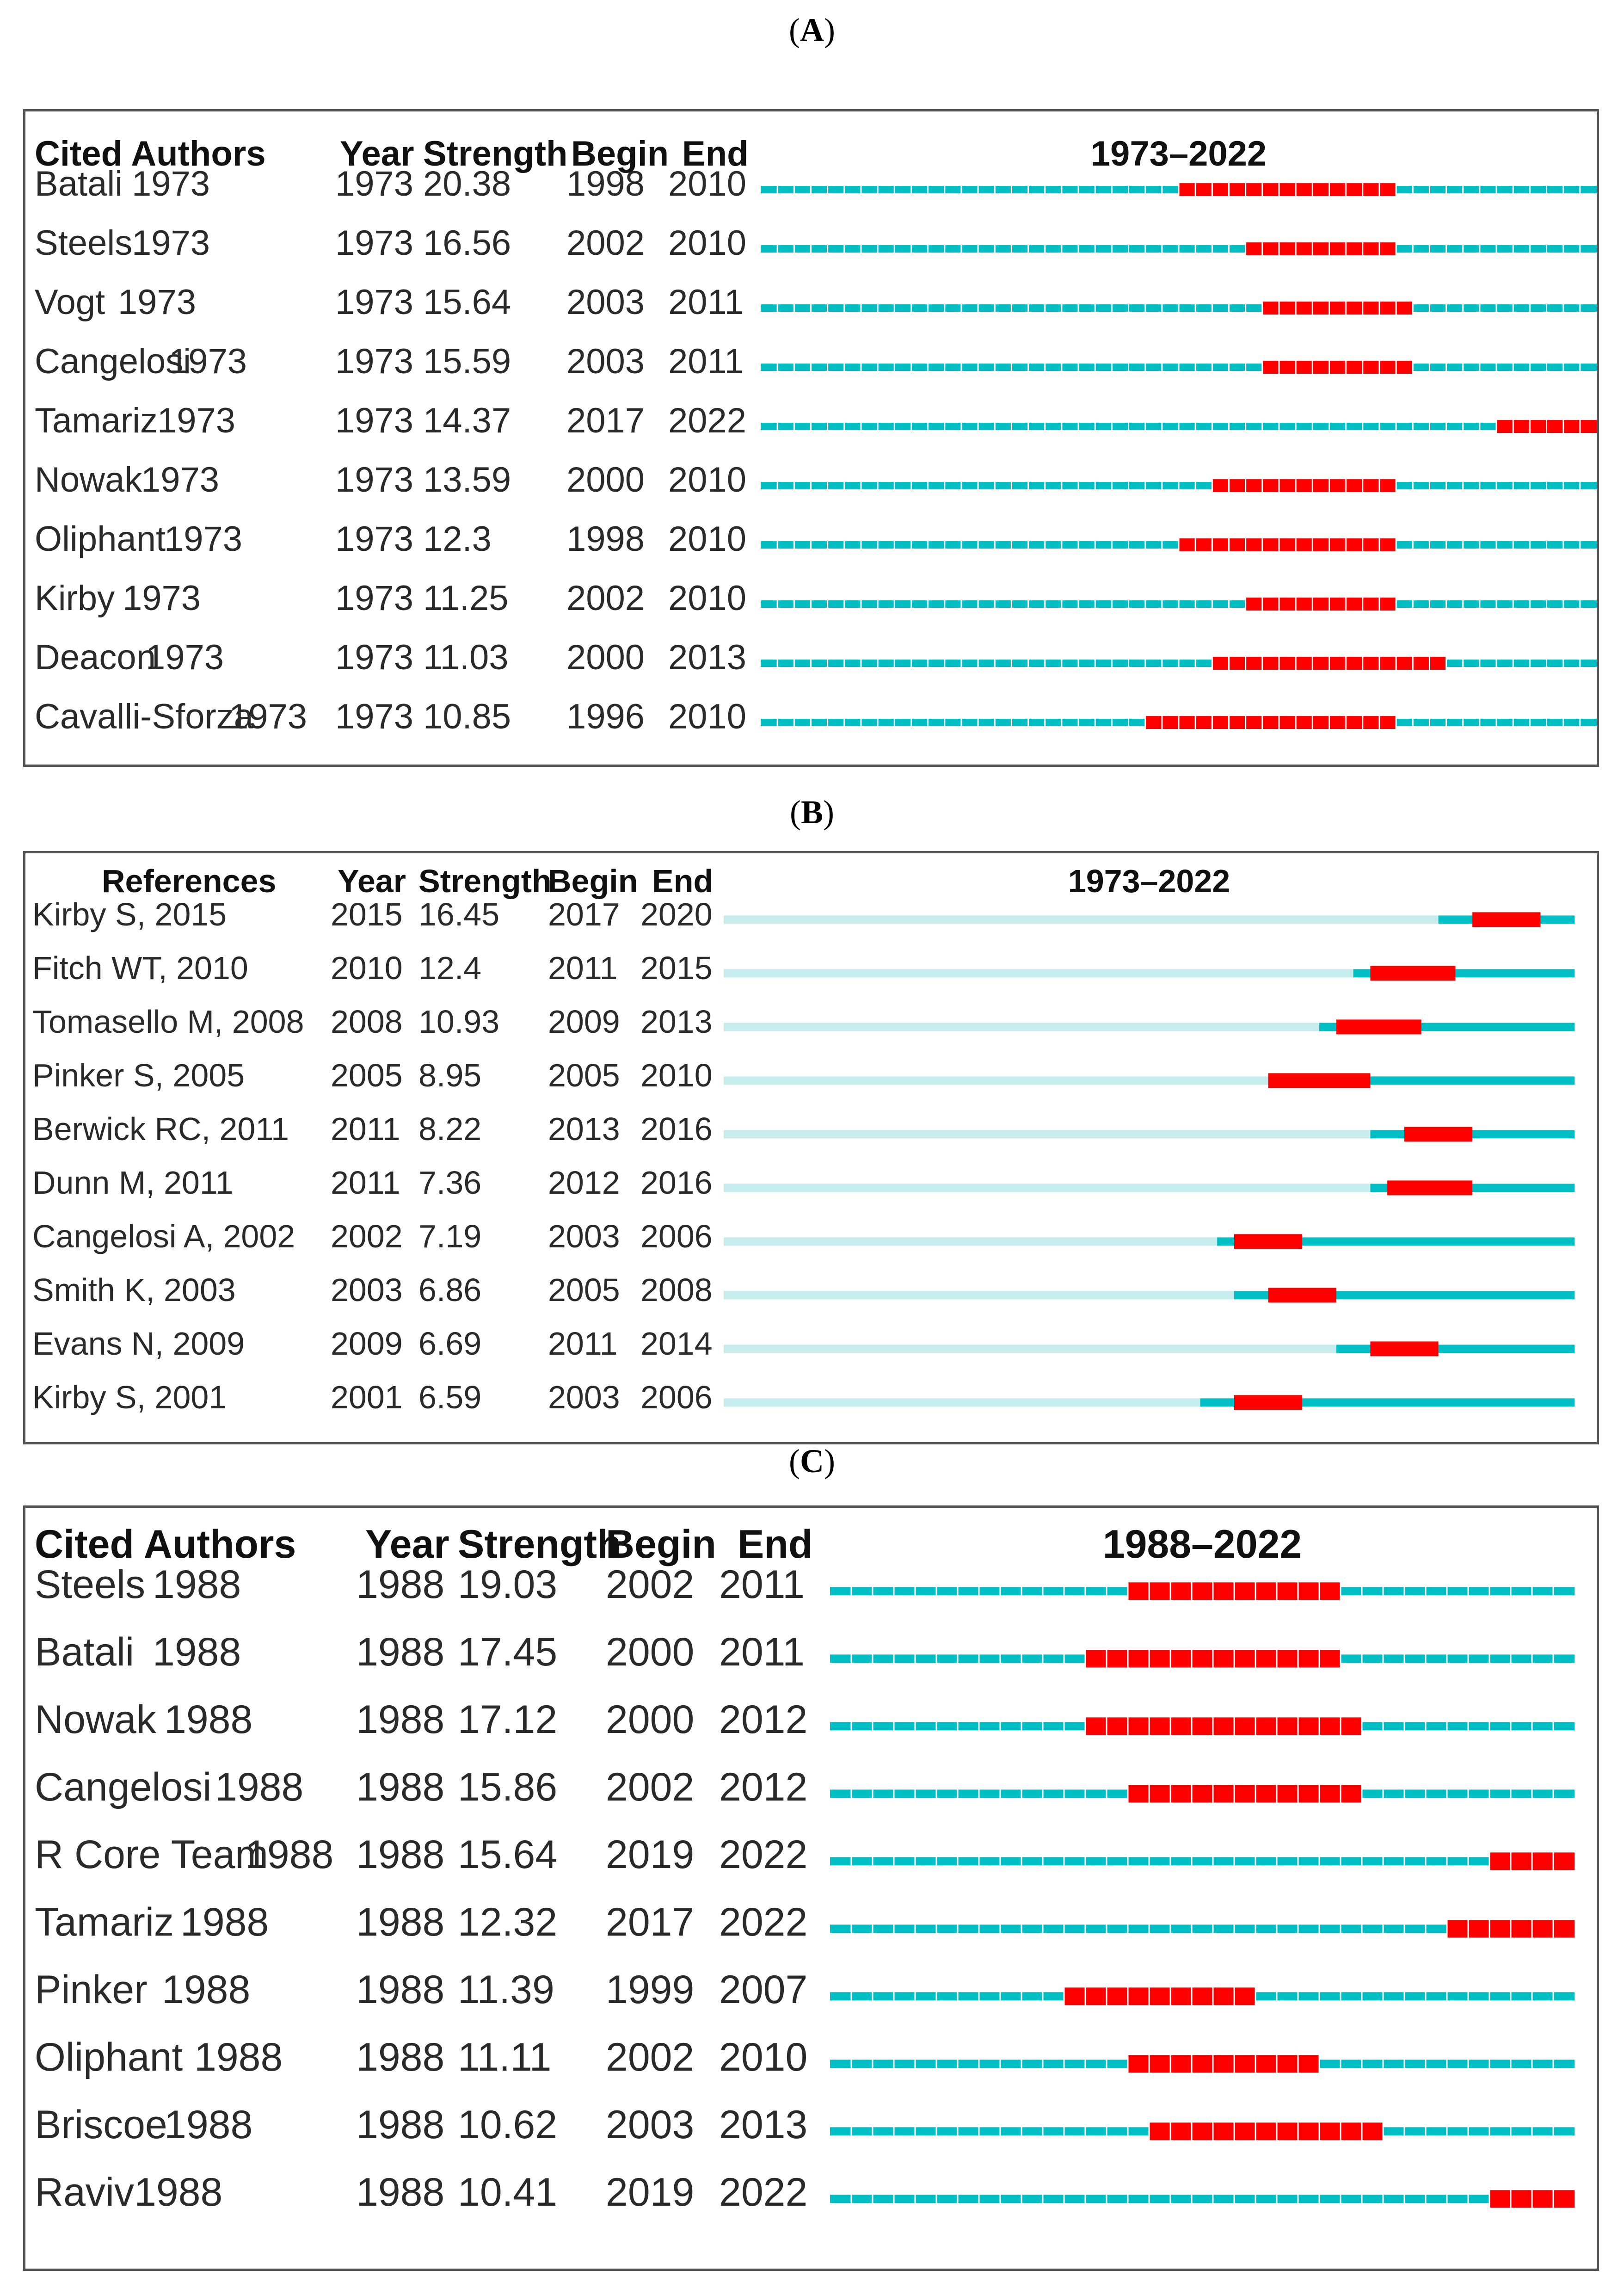 The image size is (1624, 2282). I want to click on column-header-names: Cited Authors, so click(165, 1544).